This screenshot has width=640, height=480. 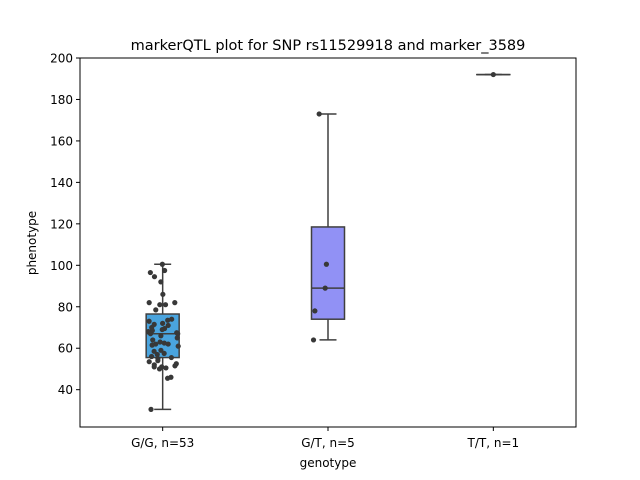 What do you see at coordinates (32, 243) in the screenshot?
I see `y-axis-label: phenotype` at bounding box center [32, 243].